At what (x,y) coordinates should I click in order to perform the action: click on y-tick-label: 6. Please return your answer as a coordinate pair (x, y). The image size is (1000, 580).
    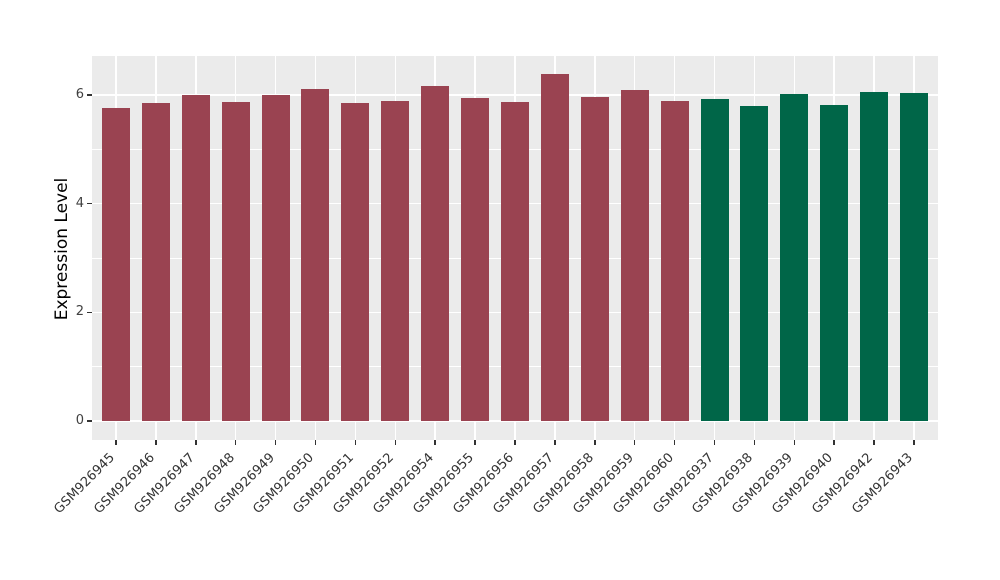
    Looking at the image, I should click on (79, 95).